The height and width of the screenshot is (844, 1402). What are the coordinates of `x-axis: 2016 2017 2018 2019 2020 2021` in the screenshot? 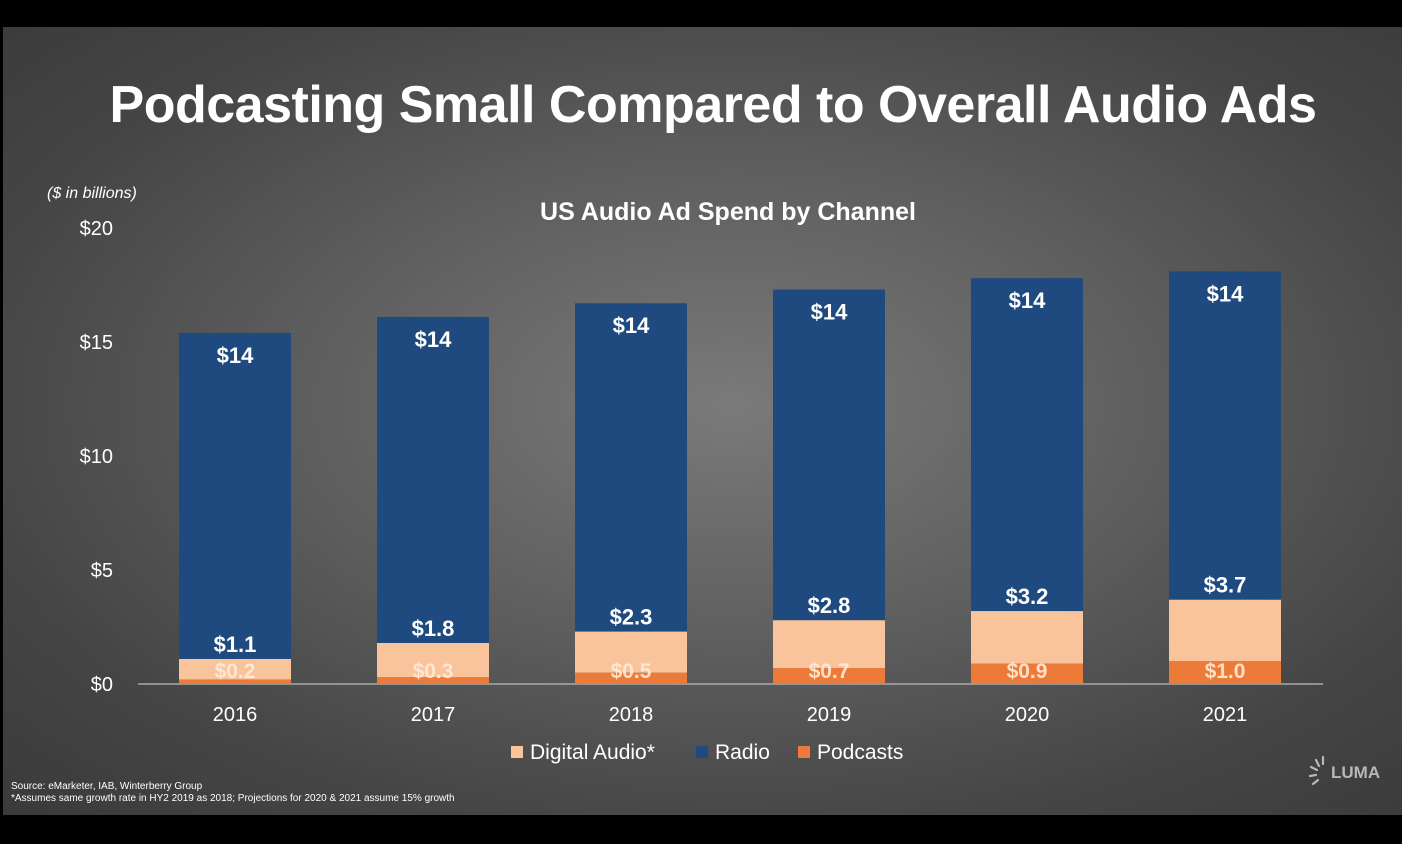 It's located at (730, 715).